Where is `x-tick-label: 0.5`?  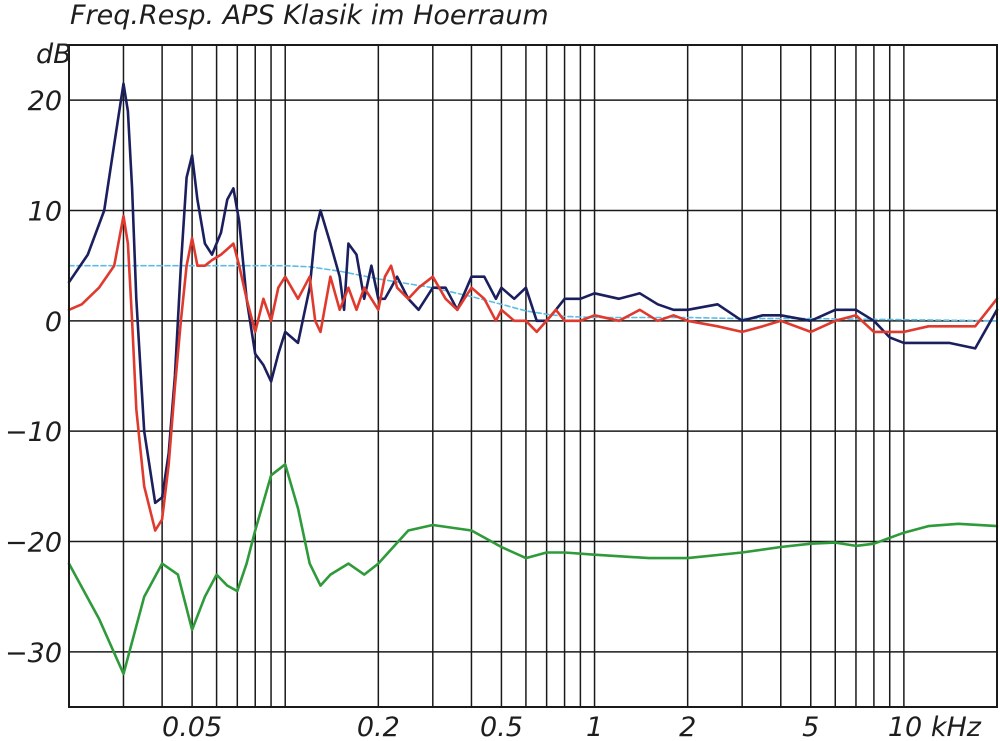 x-tick-label: 0.5 is located at coordinates (501, 726).